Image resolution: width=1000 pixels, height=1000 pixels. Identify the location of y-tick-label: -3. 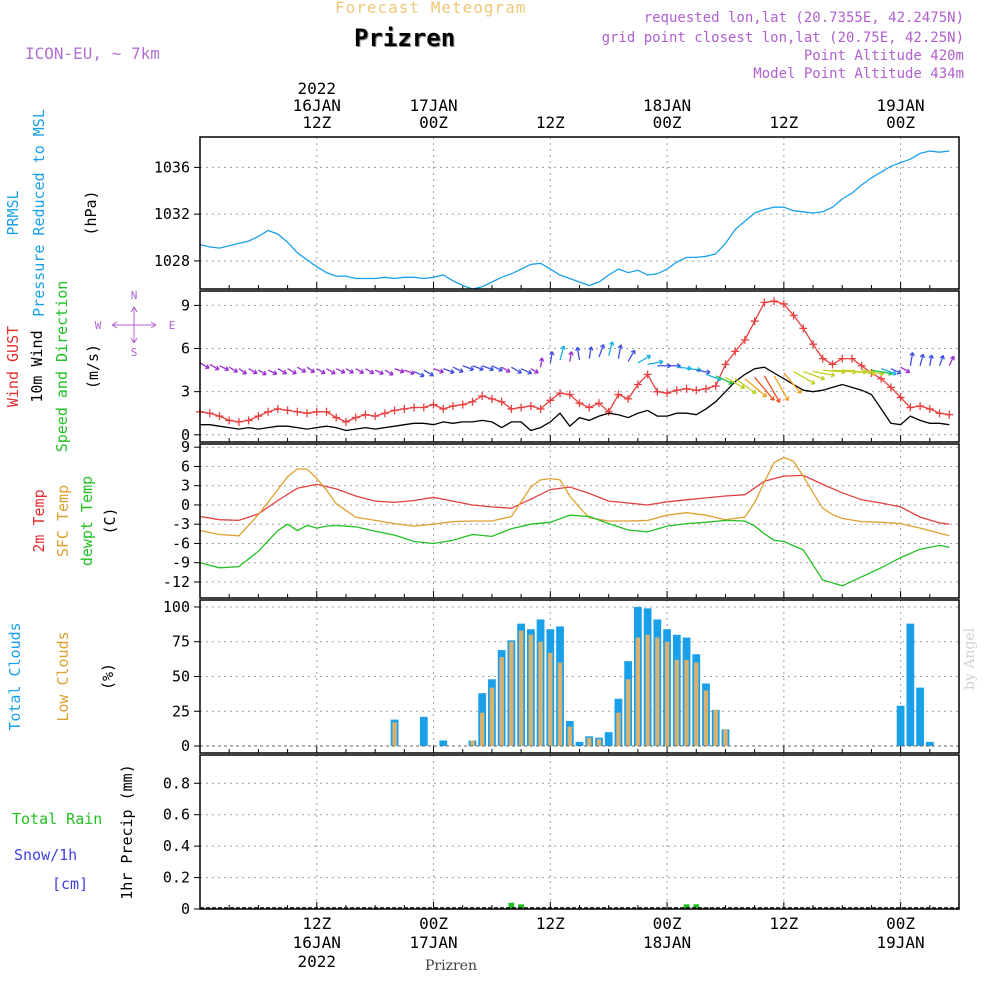
(181, 524).